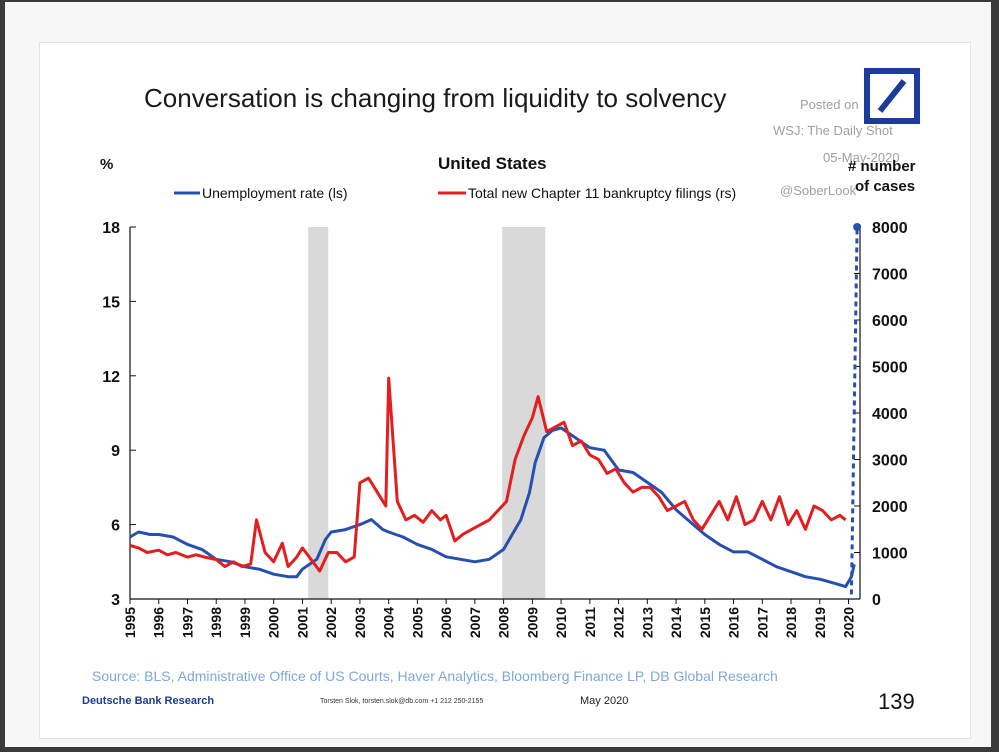 This screenshot has width=999, height=752. What do you see at coordinates (818, 190) in the screenshot?
I see `watermark-handle: @SoberLook` at bounding box center [818, 190].